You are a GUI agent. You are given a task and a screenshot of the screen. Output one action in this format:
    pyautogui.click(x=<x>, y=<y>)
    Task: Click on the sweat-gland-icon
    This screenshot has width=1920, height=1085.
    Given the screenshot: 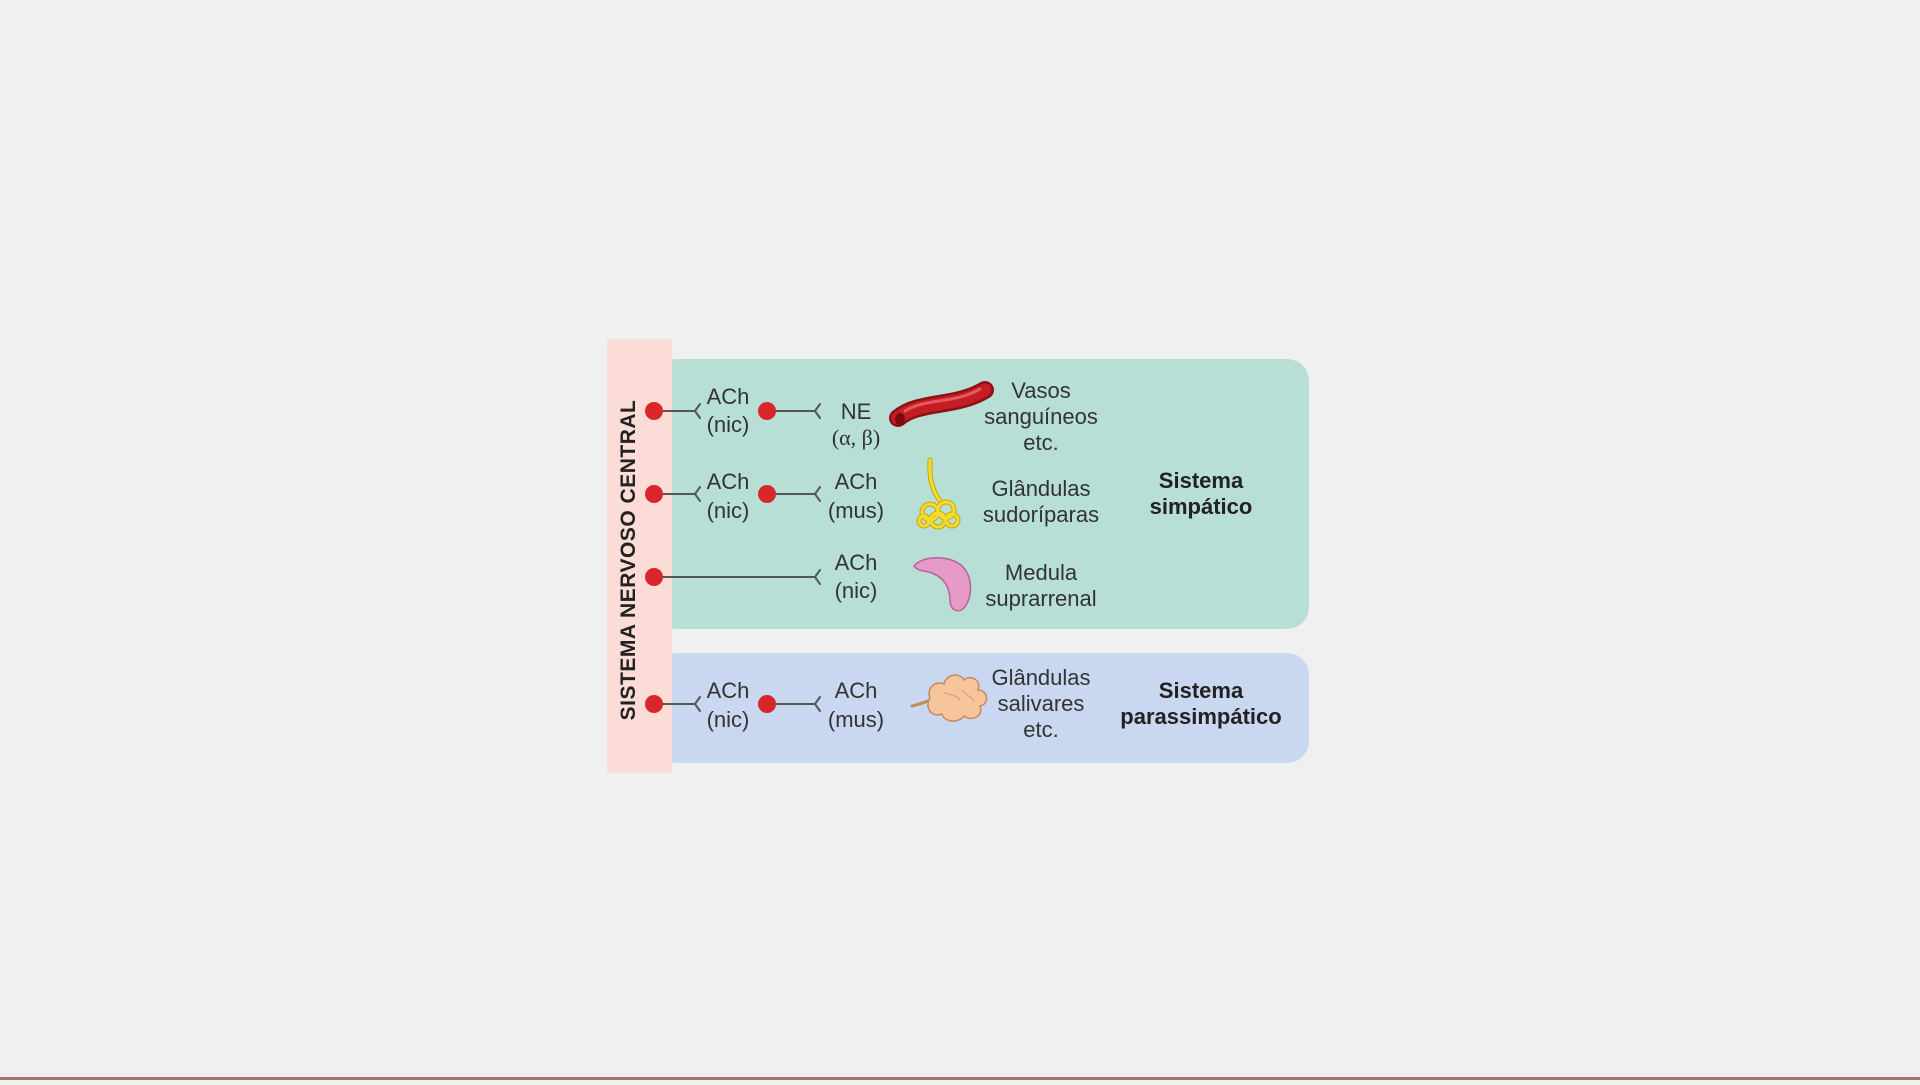 What is the action you would take?
    pyautogui.click(x=938, y=493)
    